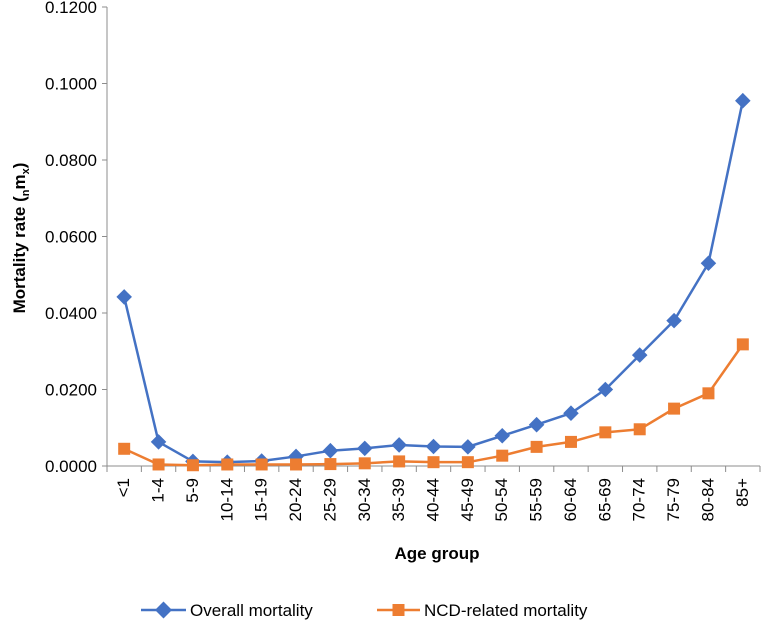 The height and width of the screenshot is (628, 765). Describe the element at coordinates (192, 490) in the screenshot. I see `x-tick-label: 5-9` at that location.